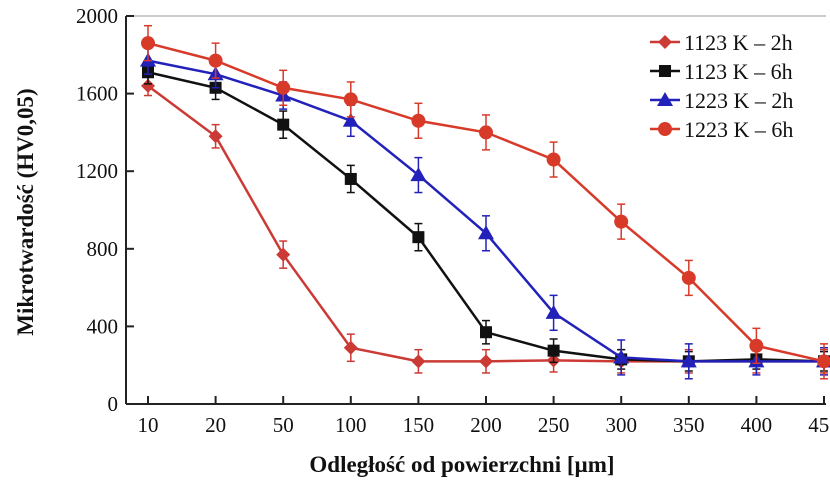 The width and height of the screenshot is (830, 484). What do you see at coordinates (105, 210) in the screenshot?
I see `y-axis-ticks: 0 400 800 1200 1600 2000` at bounding box center [105, 210].